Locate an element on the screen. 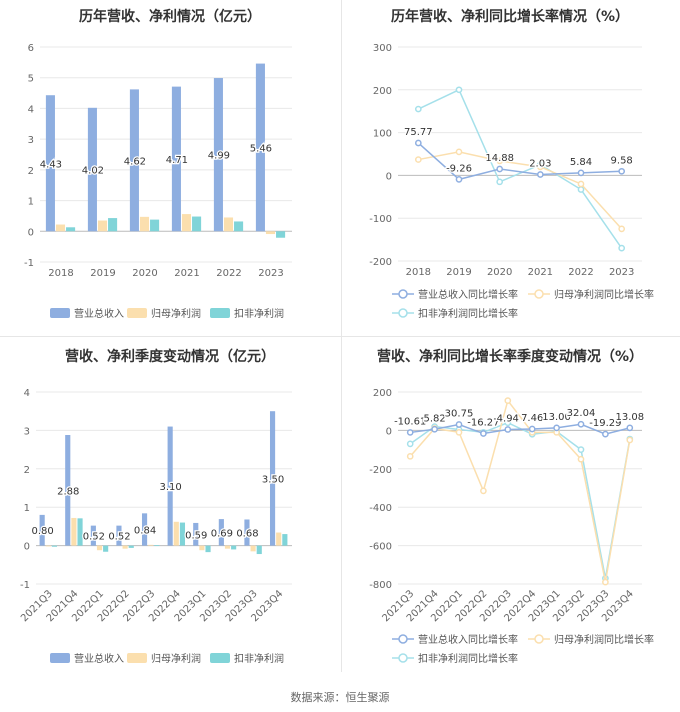 This screenshot has height=712, width=680. chart4-y-tick-label: -800 is located at coordinates (380, 585).